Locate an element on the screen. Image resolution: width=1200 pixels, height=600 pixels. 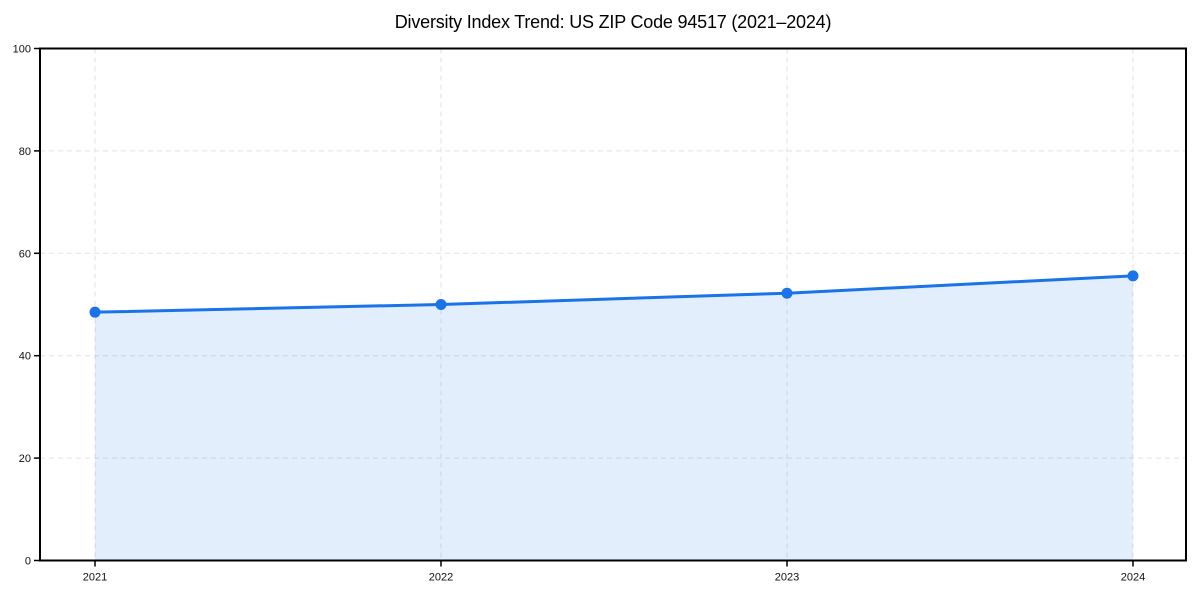
y-tick-label: 100 is located at coordinates (22, 50).